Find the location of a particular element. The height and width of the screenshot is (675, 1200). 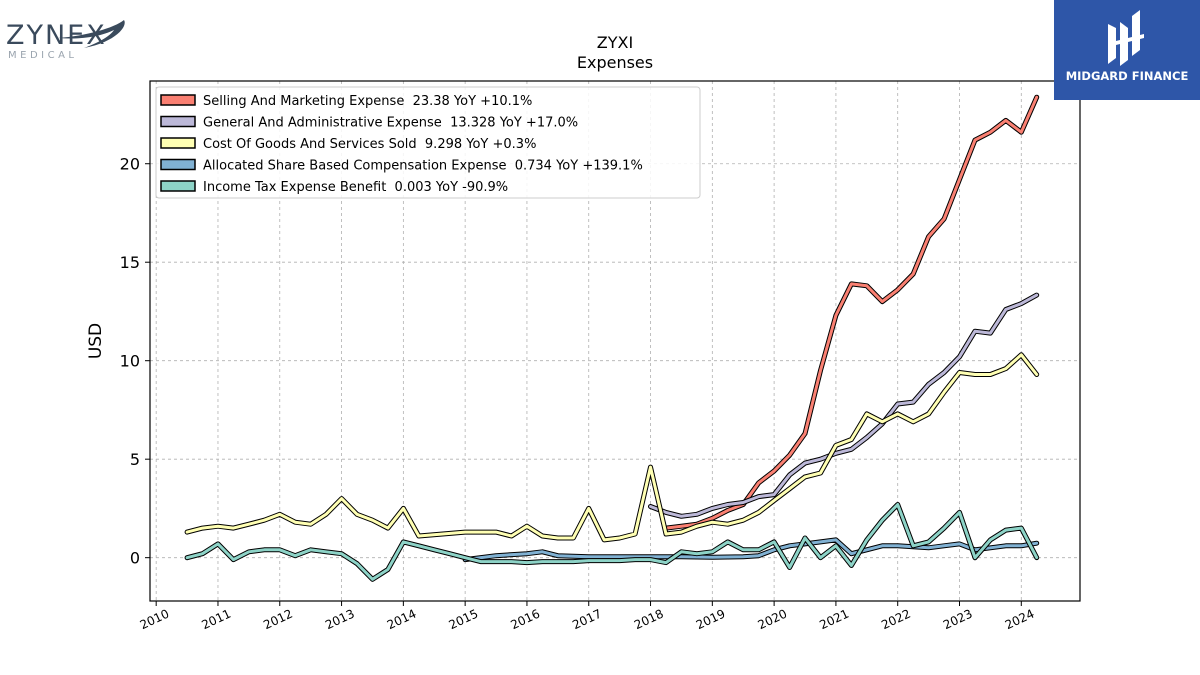

midgard-finance-logo: MIDGARD FINANCE is located at coordinates (1127, 50).